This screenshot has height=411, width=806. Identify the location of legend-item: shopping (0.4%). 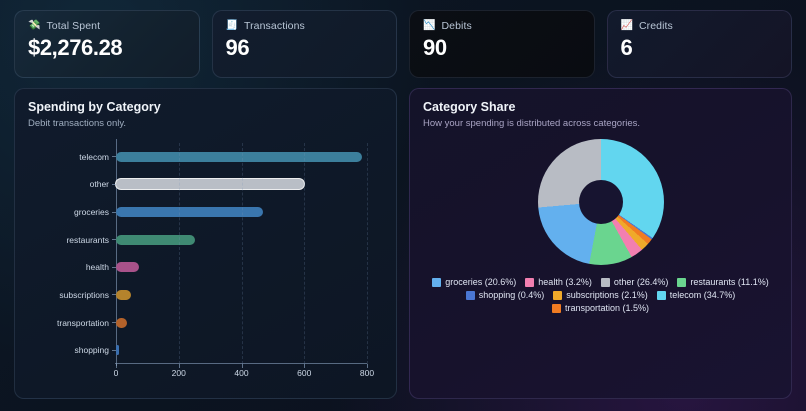
(505, 295).